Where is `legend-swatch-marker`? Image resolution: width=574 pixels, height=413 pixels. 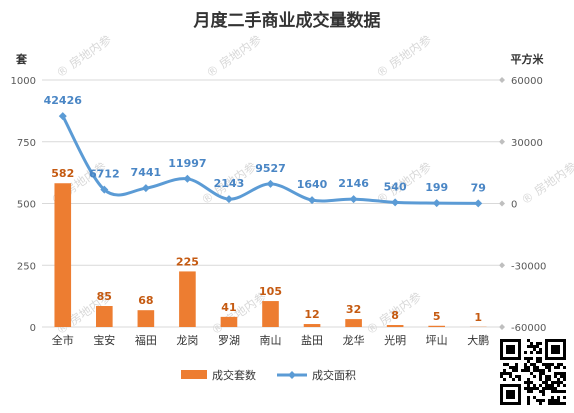 legend-swatch-marker is located at coordinates (292, 375).